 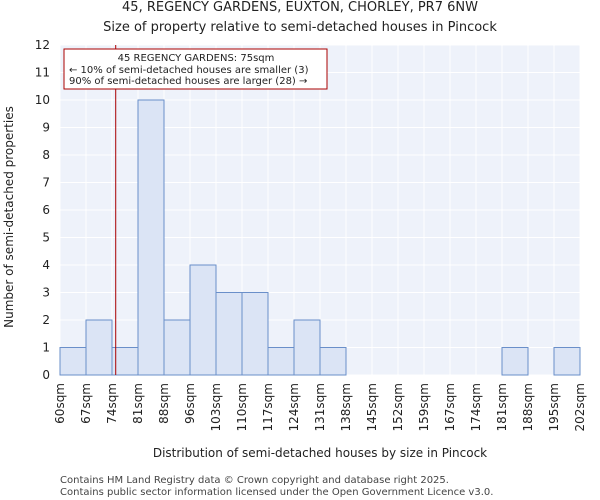 What do you see at coordinates (216, 407) in the screenshot?
I see `x-tick-label: 103sqm` at bounding box center [216, 407].